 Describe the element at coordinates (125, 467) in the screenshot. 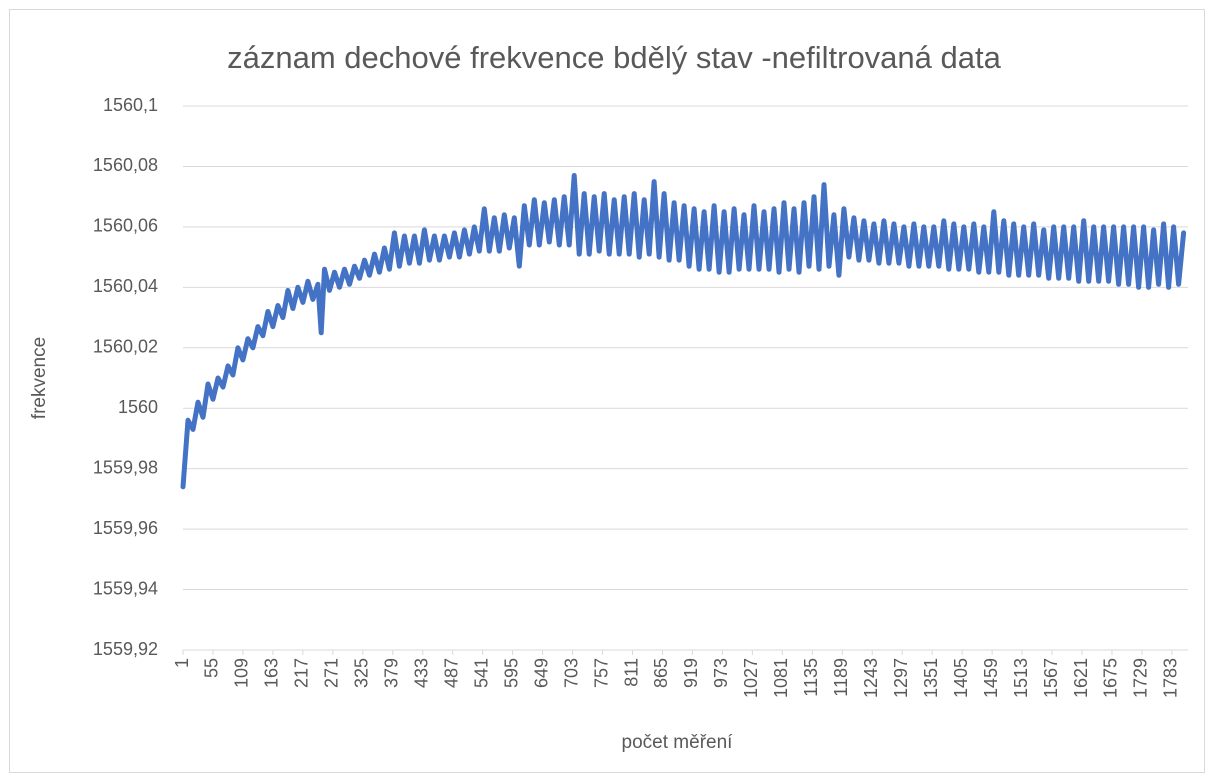

I see `y-tick-label: 1559,98` at that location.